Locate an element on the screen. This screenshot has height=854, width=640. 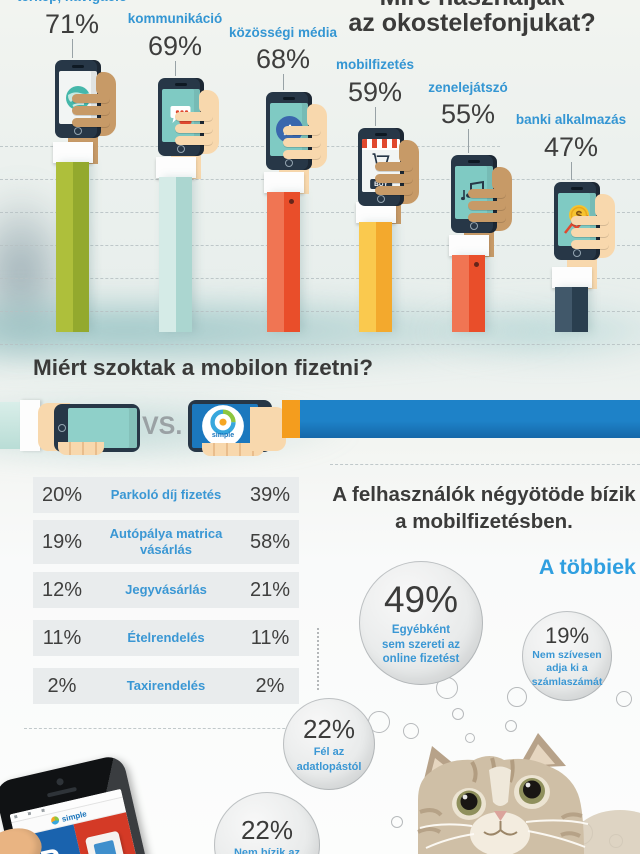
bubble-label: Fél az adatlopástól is located at coordinates (329, 759).